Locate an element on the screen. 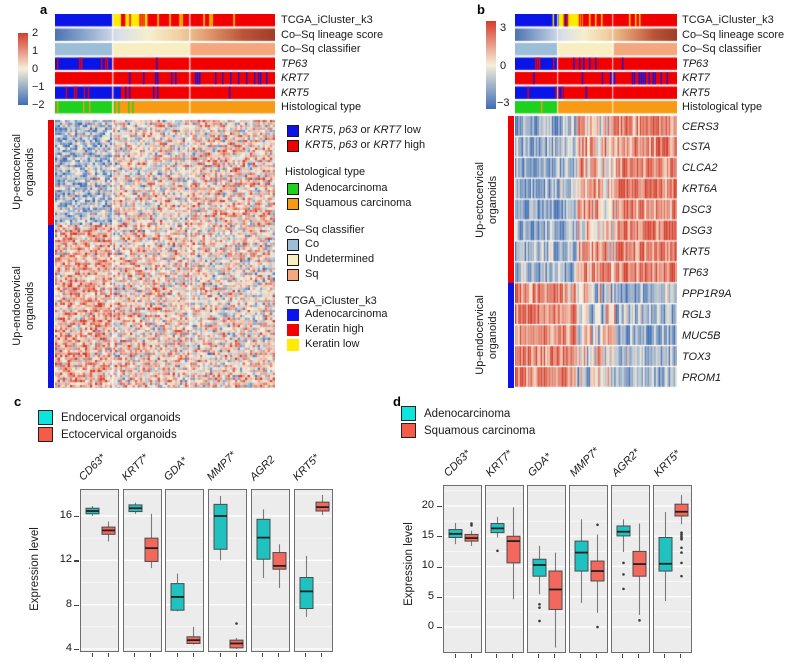 The image size is (800, 671). endocervical-swatch is located at coordinates (45, 417).